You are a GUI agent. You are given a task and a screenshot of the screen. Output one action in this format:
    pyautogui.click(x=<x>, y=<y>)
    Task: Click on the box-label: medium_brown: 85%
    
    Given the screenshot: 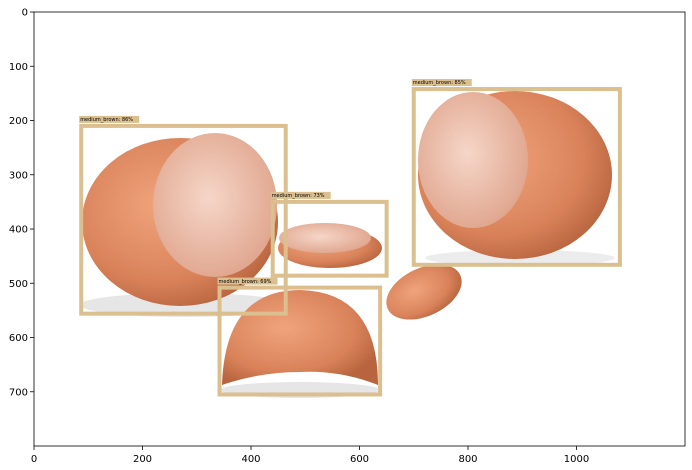 What is the action you would take?
    pyautogui.click(x=439, y=83)
    